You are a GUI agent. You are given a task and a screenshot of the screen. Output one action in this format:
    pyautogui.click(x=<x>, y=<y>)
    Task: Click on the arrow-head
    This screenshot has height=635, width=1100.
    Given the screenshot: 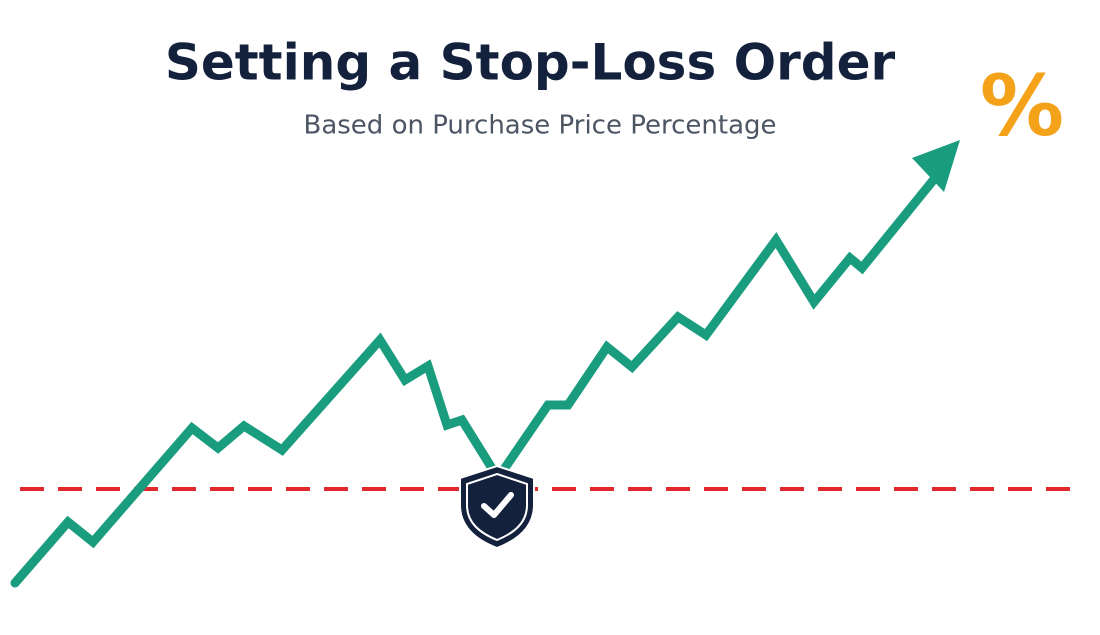 What is the action you would take?
    pyautogui.click(x=936, y=166)
    